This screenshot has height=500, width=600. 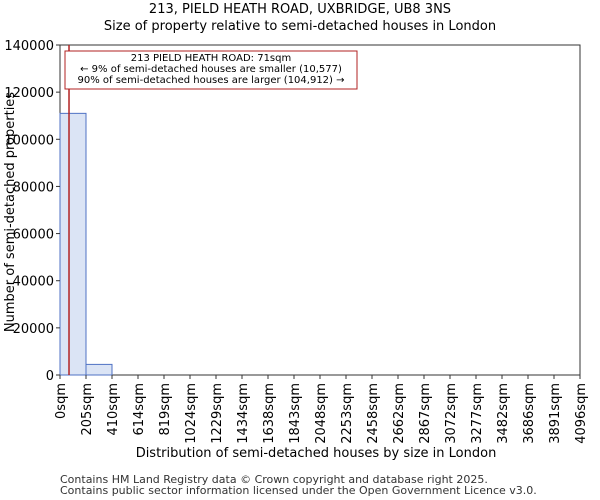 What do you see at coordinates (191, 413) in the screenshot?
I see `x-tick-label: 1024sqm` at bounding box center [191, 413].